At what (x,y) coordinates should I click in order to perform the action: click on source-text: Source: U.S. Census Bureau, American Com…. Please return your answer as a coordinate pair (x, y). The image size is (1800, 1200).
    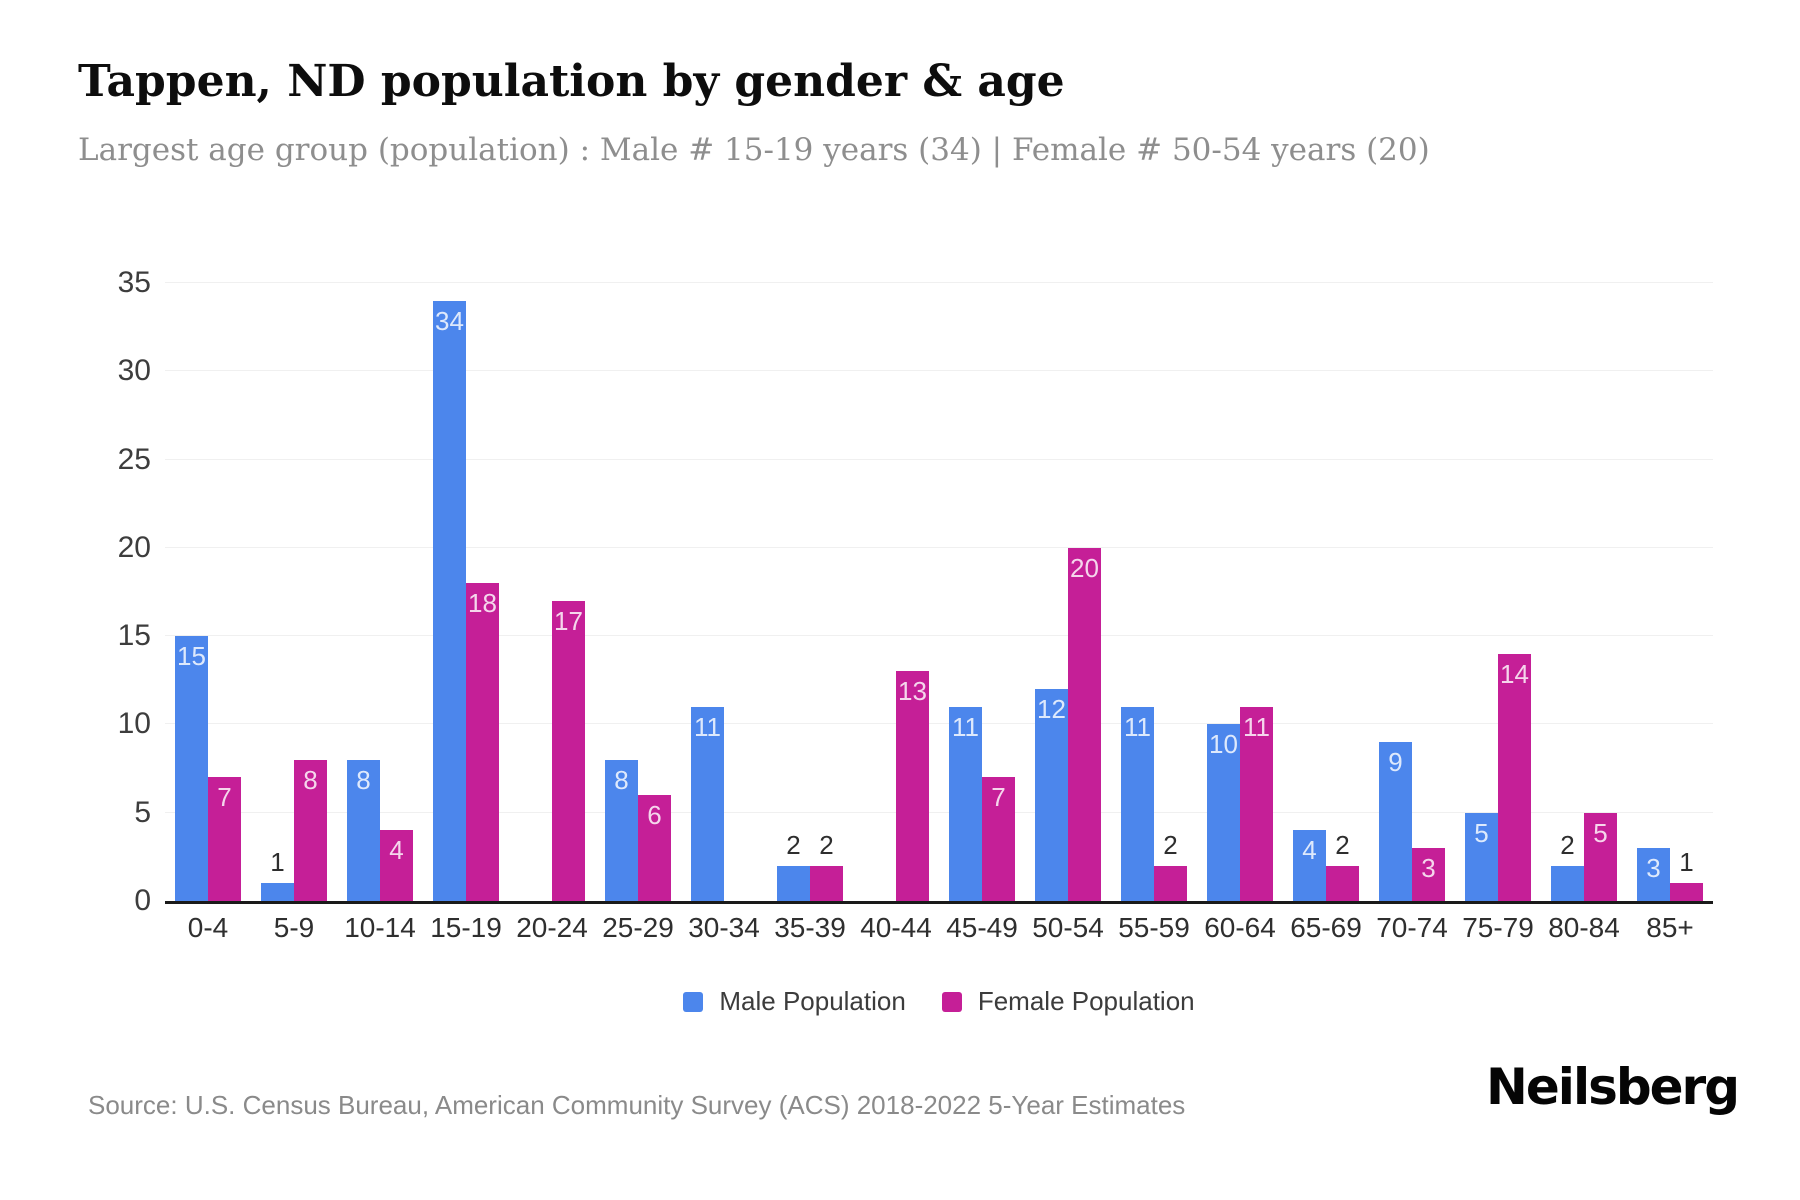
    Looking at the image, I should click on (637, 1105).